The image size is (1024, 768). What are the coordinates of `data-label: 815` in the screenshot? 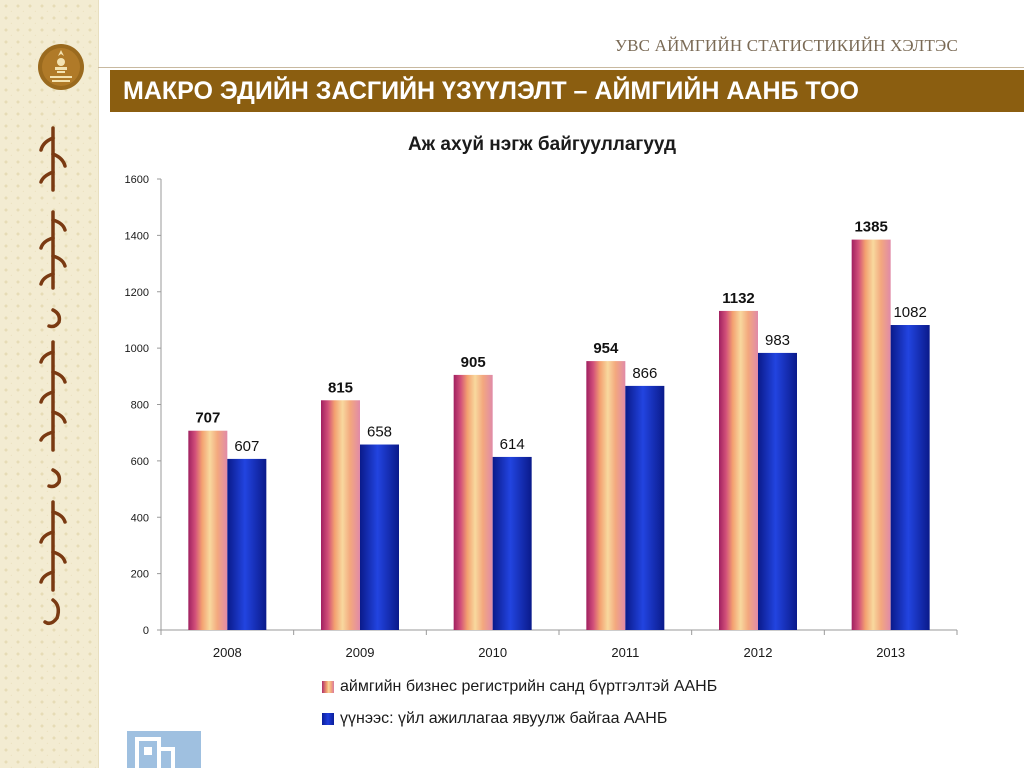 It's located at (340, 387).